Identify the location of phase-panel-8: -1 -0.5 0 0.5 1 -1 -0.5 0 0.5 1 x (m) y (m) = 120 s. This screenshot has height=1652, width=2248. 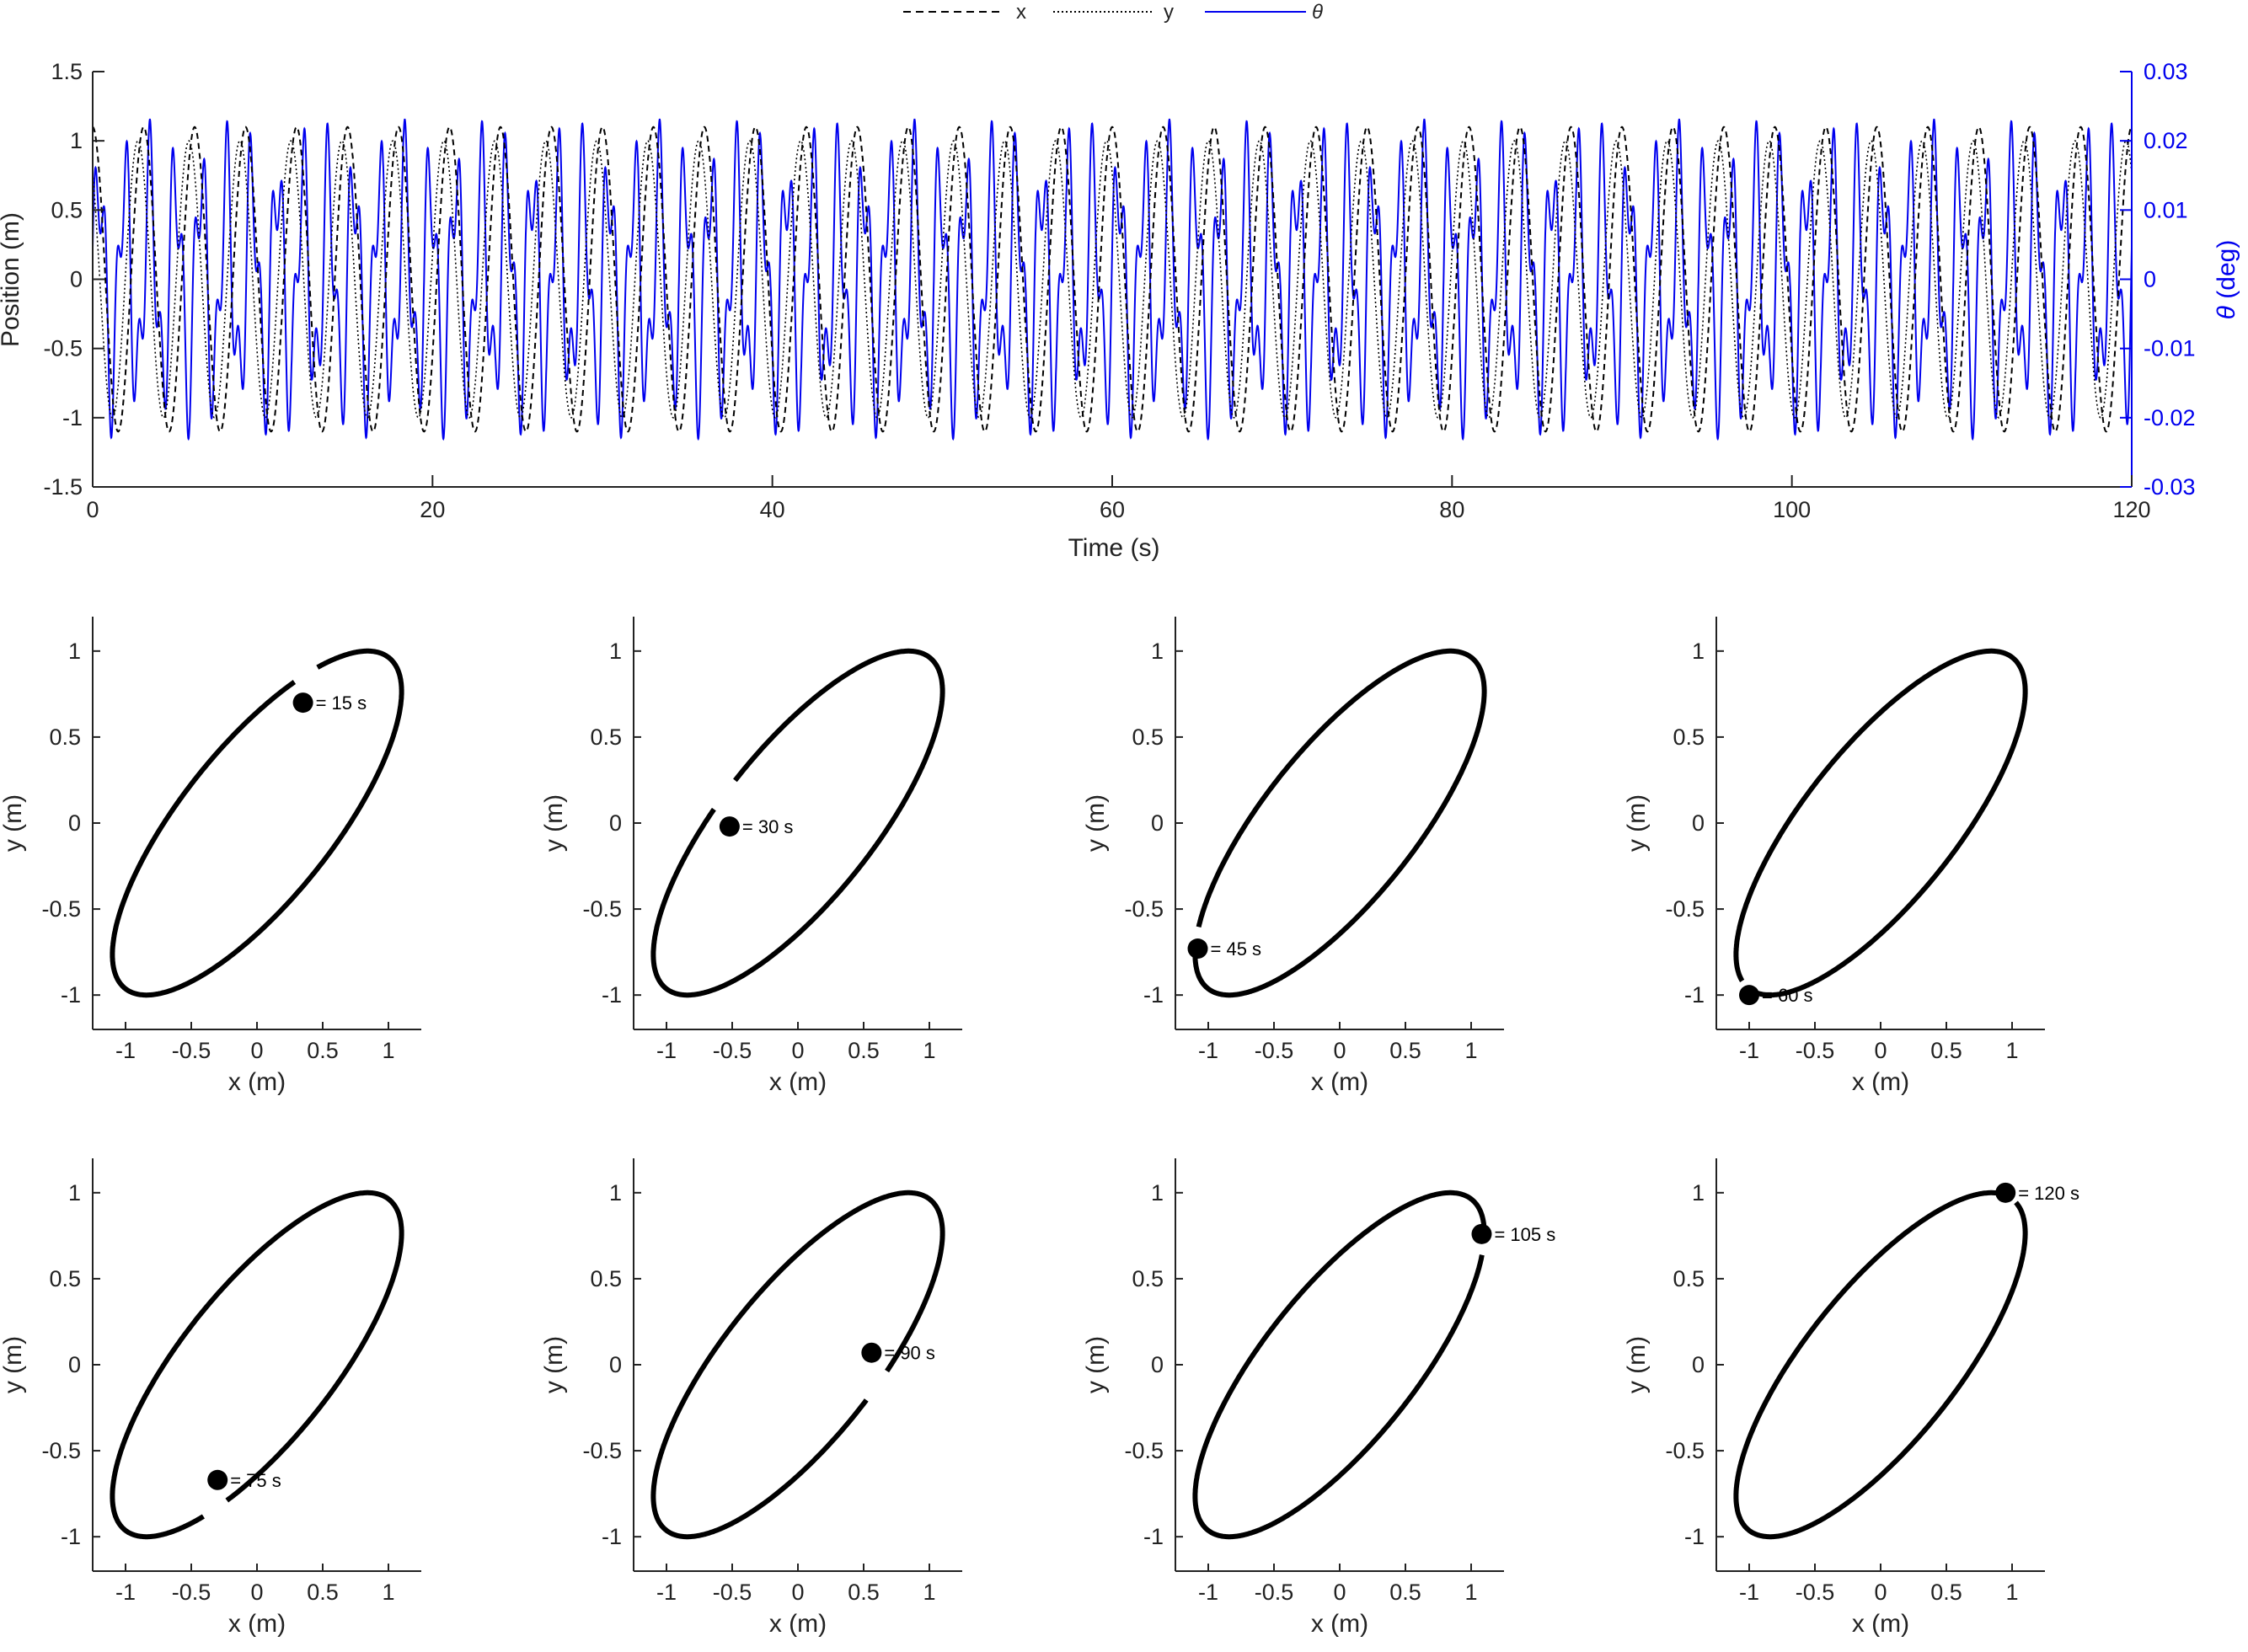
(1851, 1398).